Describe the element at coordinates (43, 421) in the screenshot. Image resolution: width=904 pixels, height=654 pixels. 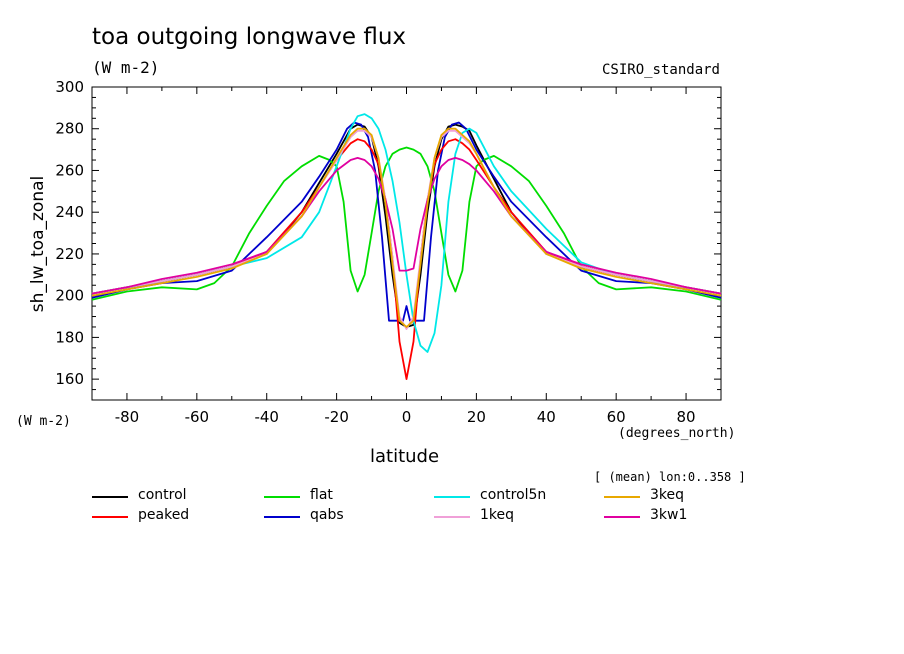
I see `y-axis-units: (W m-2)` at that location.